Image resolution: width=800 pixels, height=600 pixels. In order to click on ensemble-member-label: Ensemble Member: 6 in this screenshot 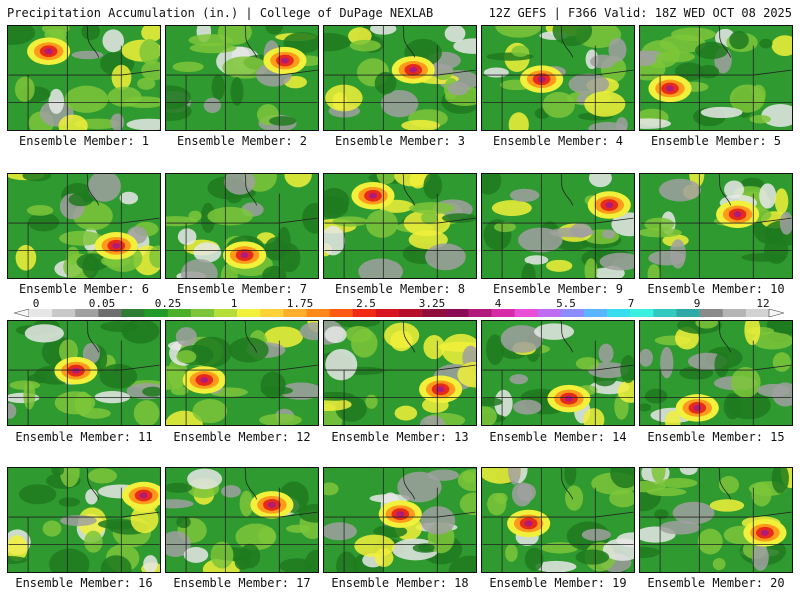, I will do `click(84, 289)`.